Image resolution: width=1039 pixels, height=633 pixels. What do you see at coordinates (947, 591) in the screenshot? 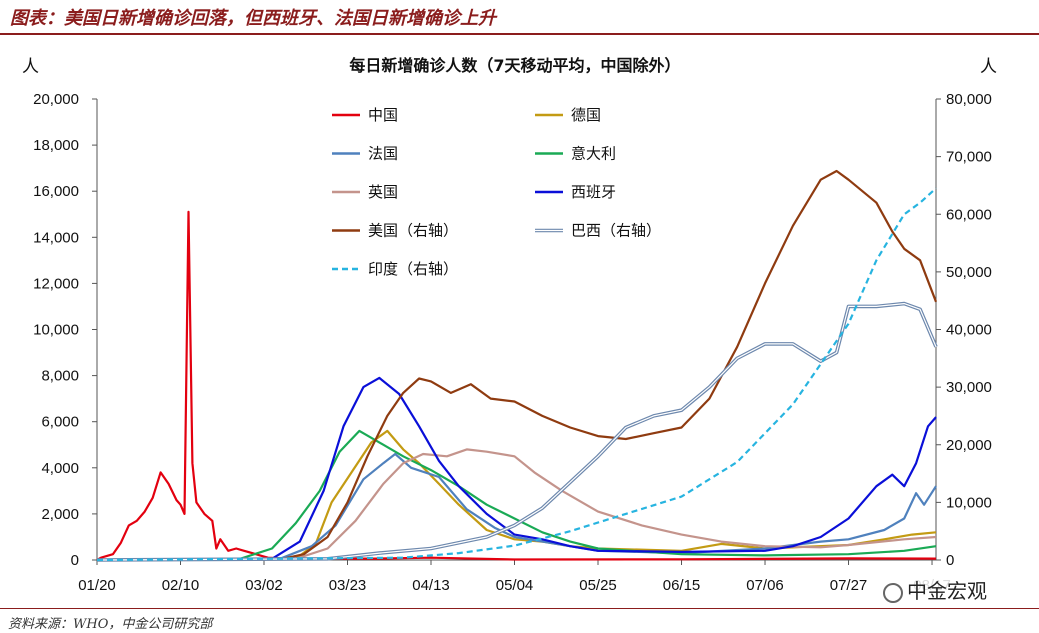
I see `watermark-label: 中金宏观` at bounding box center [947, 591].